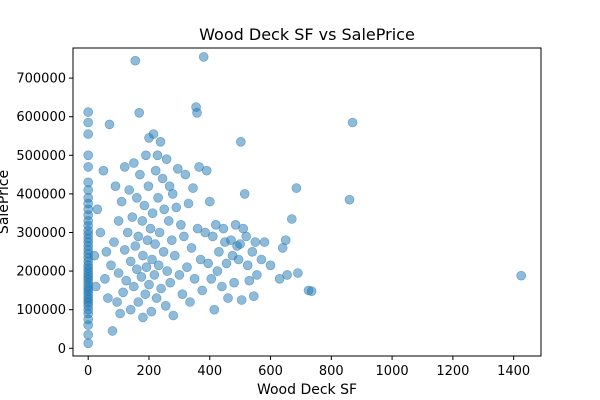  What do you see at coordinates (331, 371) in the screenshot?
I see `x-tick-label: 800` at bounding box center [331, 371].